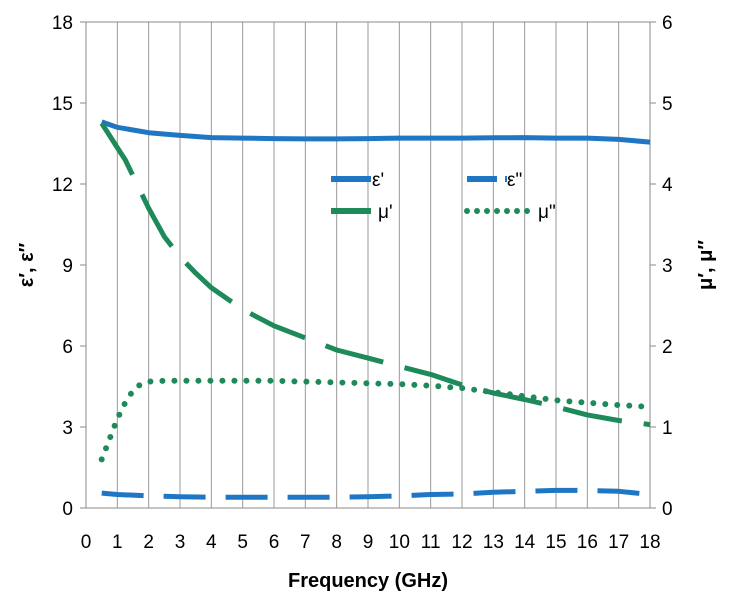 The height and width of the screenshot is (599, 731). I want to click on legend-eps-imag-label: ε", so click(514, 180).